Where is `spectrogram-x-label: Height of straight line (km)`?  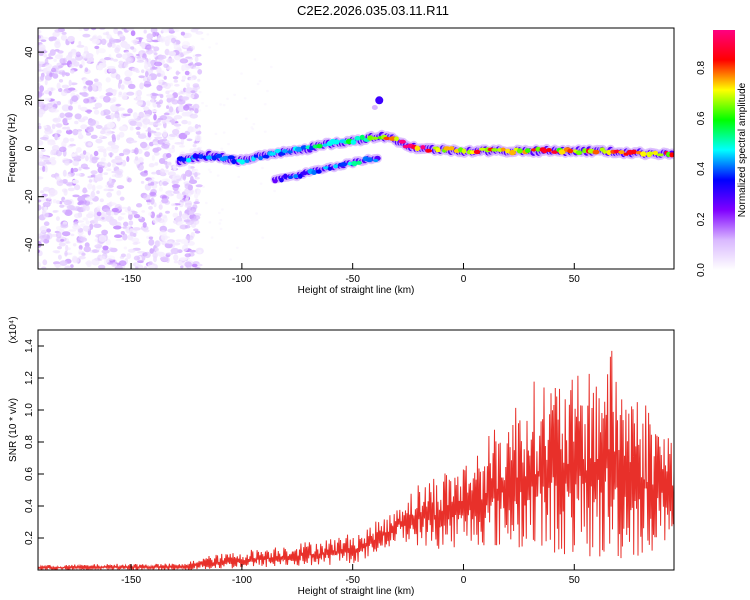 spectrogram-x-label: Height of straight line (km) is located at coordinates (356, 290).